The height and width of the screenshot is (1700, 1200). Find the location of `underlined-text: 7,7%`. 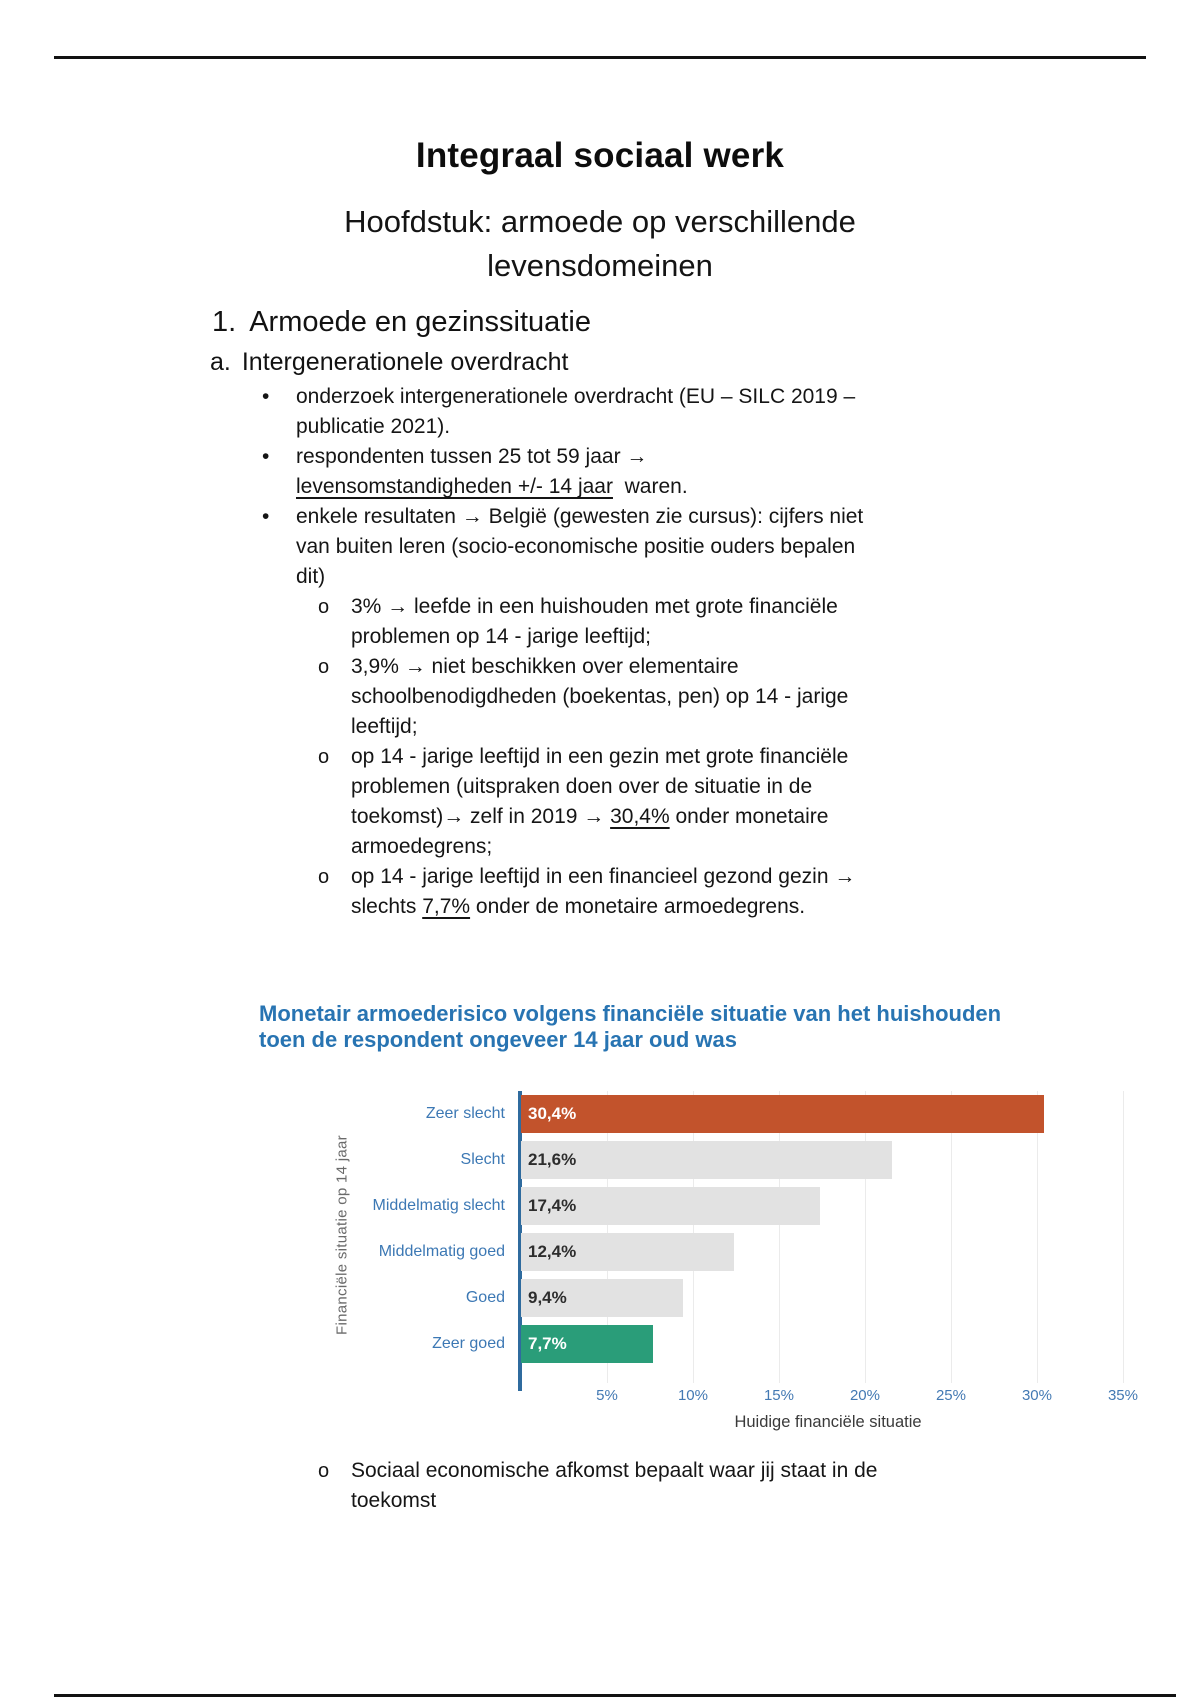

underlined-text: 7,7% is located at coordinates (446, 906).